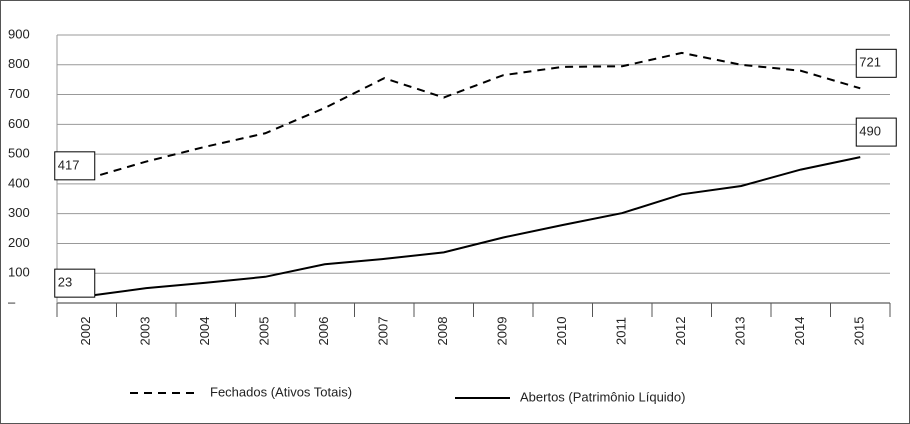  Describe the element at coordinates (264, 331) in the screenshot. I see `x-tick-label: 2005` at that location.